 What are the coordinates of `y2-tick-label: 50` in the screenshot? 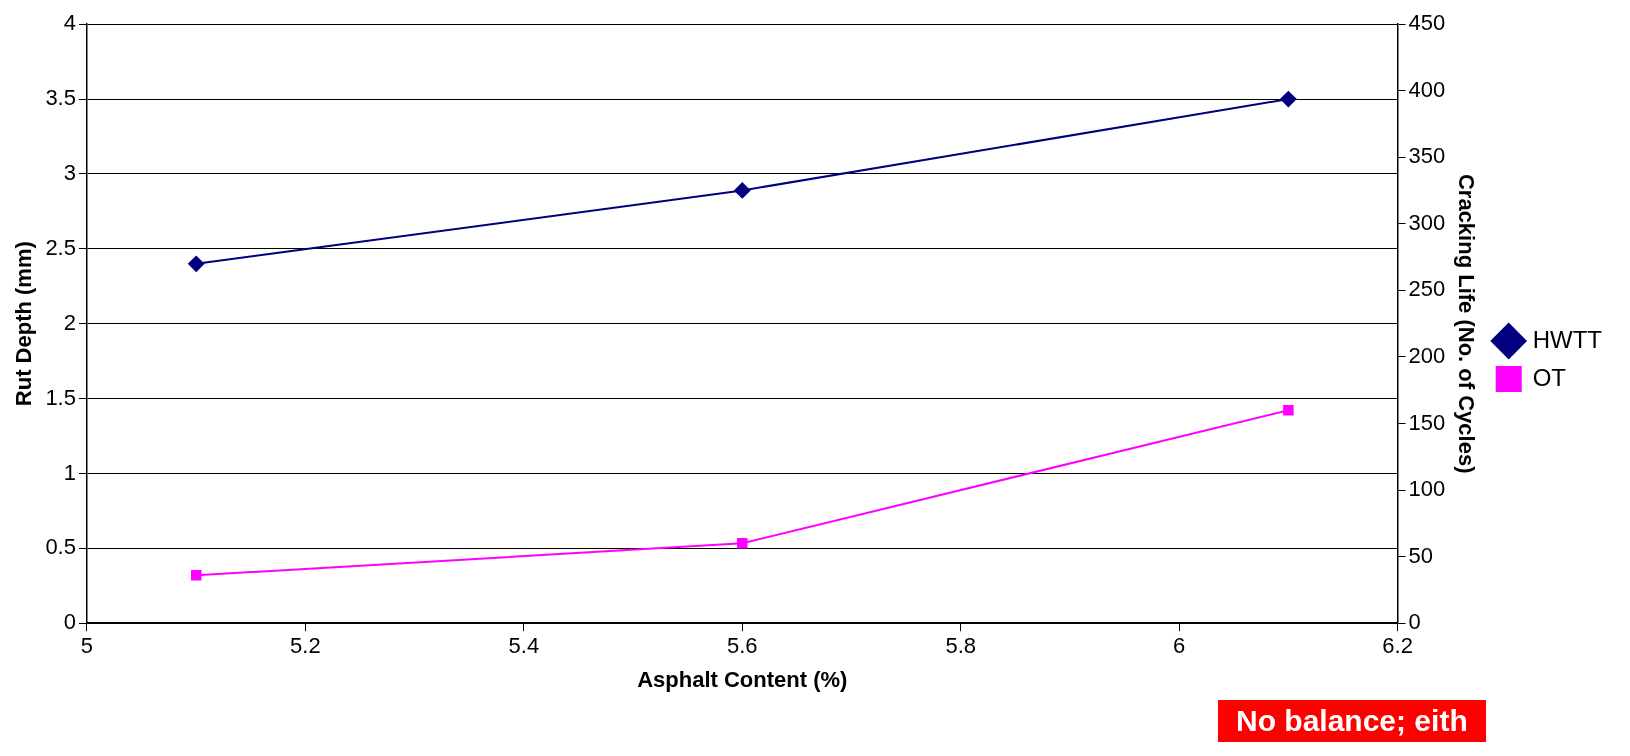 It's located at (1421, 555).